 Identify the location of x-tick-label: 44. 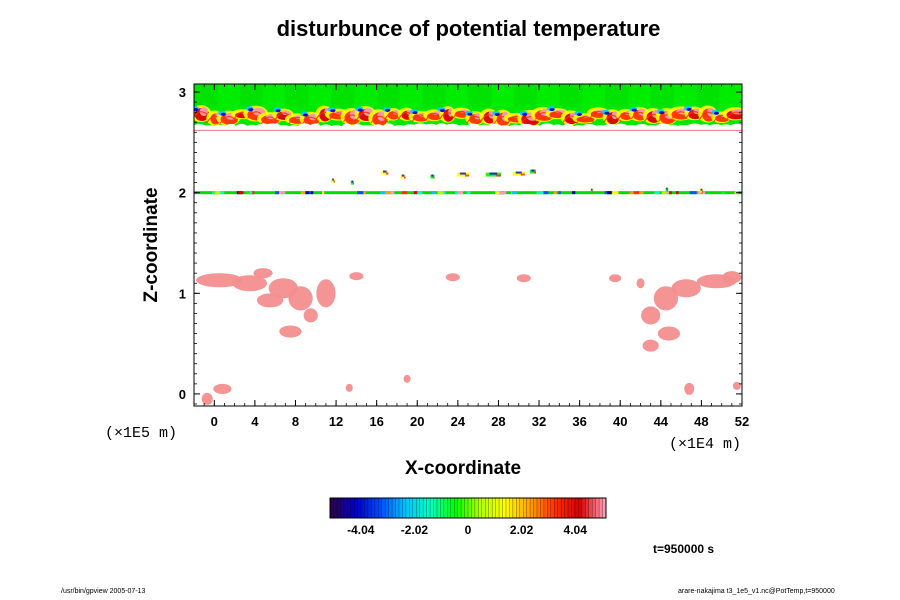
(661, 421).